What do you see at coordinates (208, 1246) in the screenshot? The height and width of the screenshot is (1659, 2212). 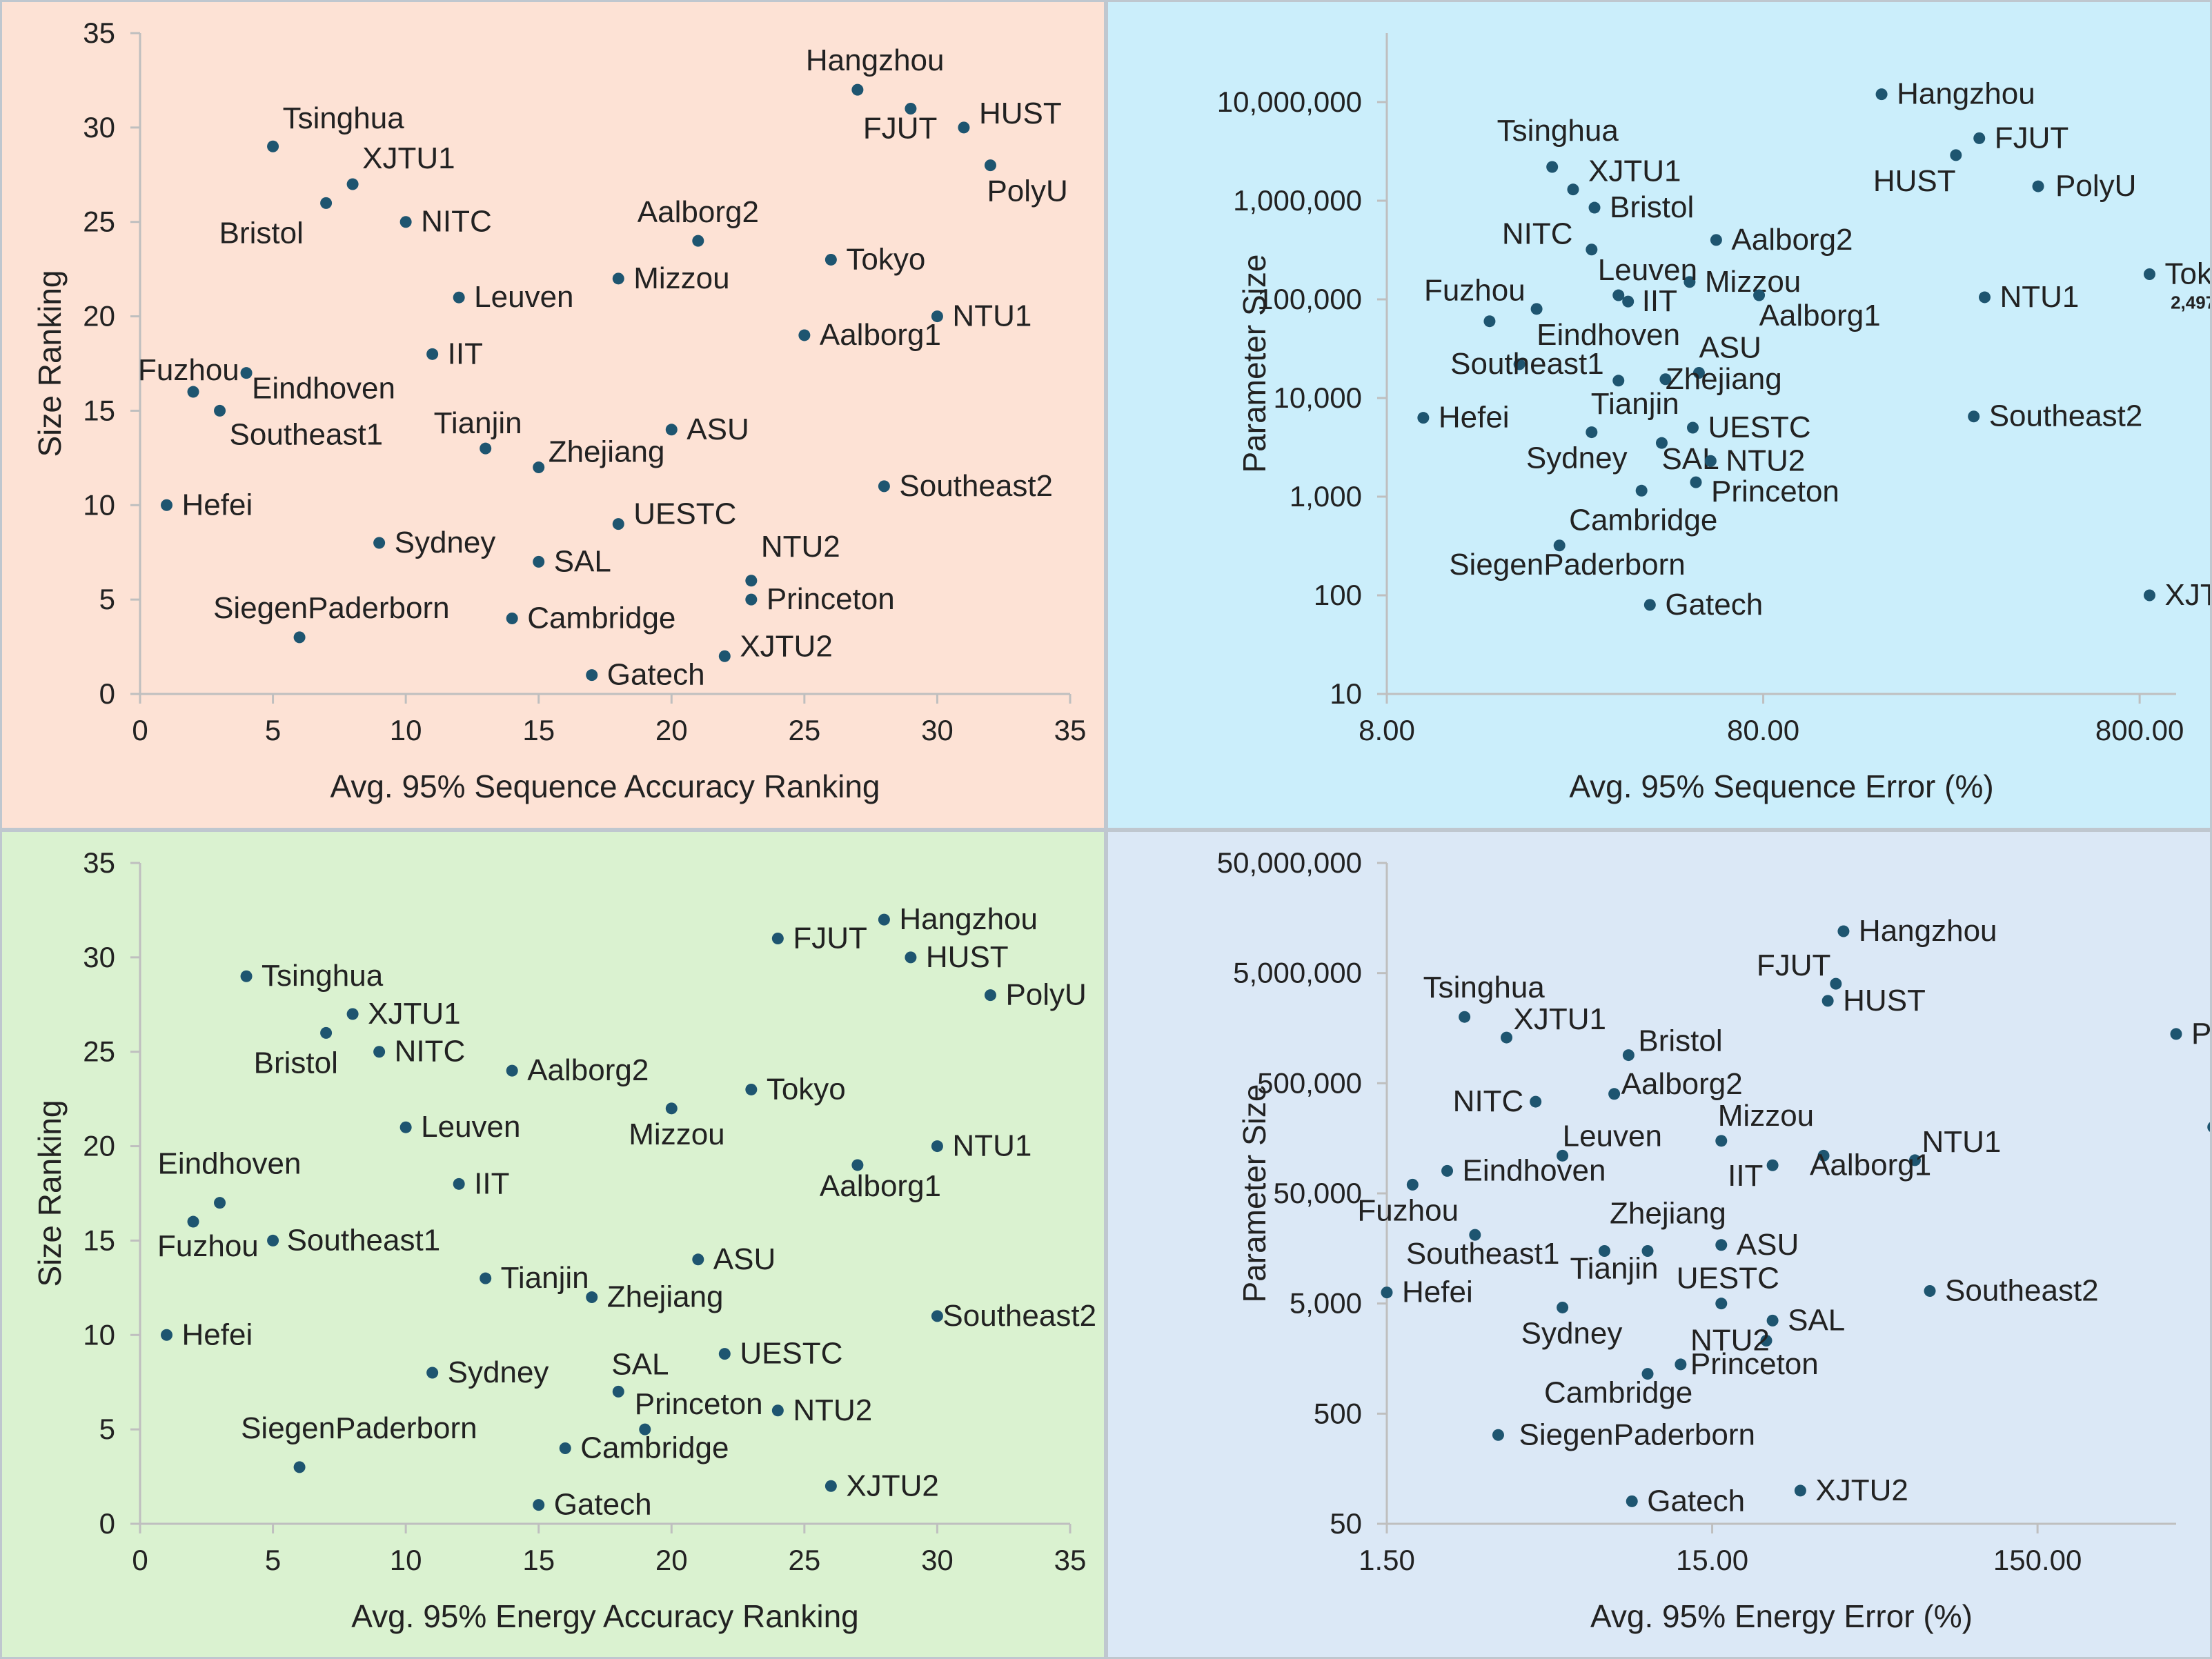 I see `data-label-fuzhou: Fuzhou` at bounding box center [208, 1246].